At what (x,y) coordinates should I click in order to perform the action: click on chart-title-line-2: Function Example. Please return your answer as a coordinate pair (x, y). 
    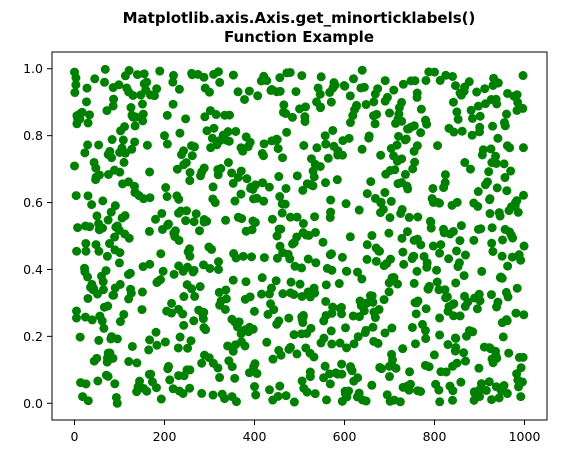
    Looking at the image, I should click on (299, 37).